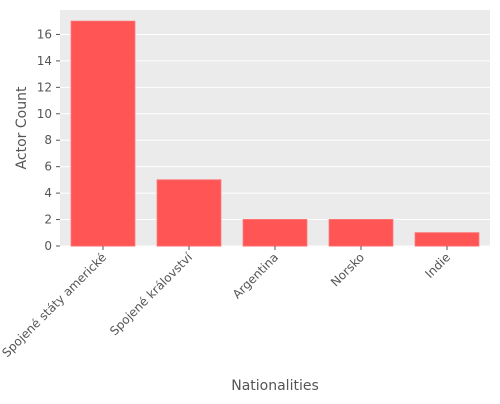 This screenshot has width=500, height=404. What do you see at coordinates (151, 294) in the screenshot?
I see `x-tick-label: Spojené království` at bounding box center [151, 294].